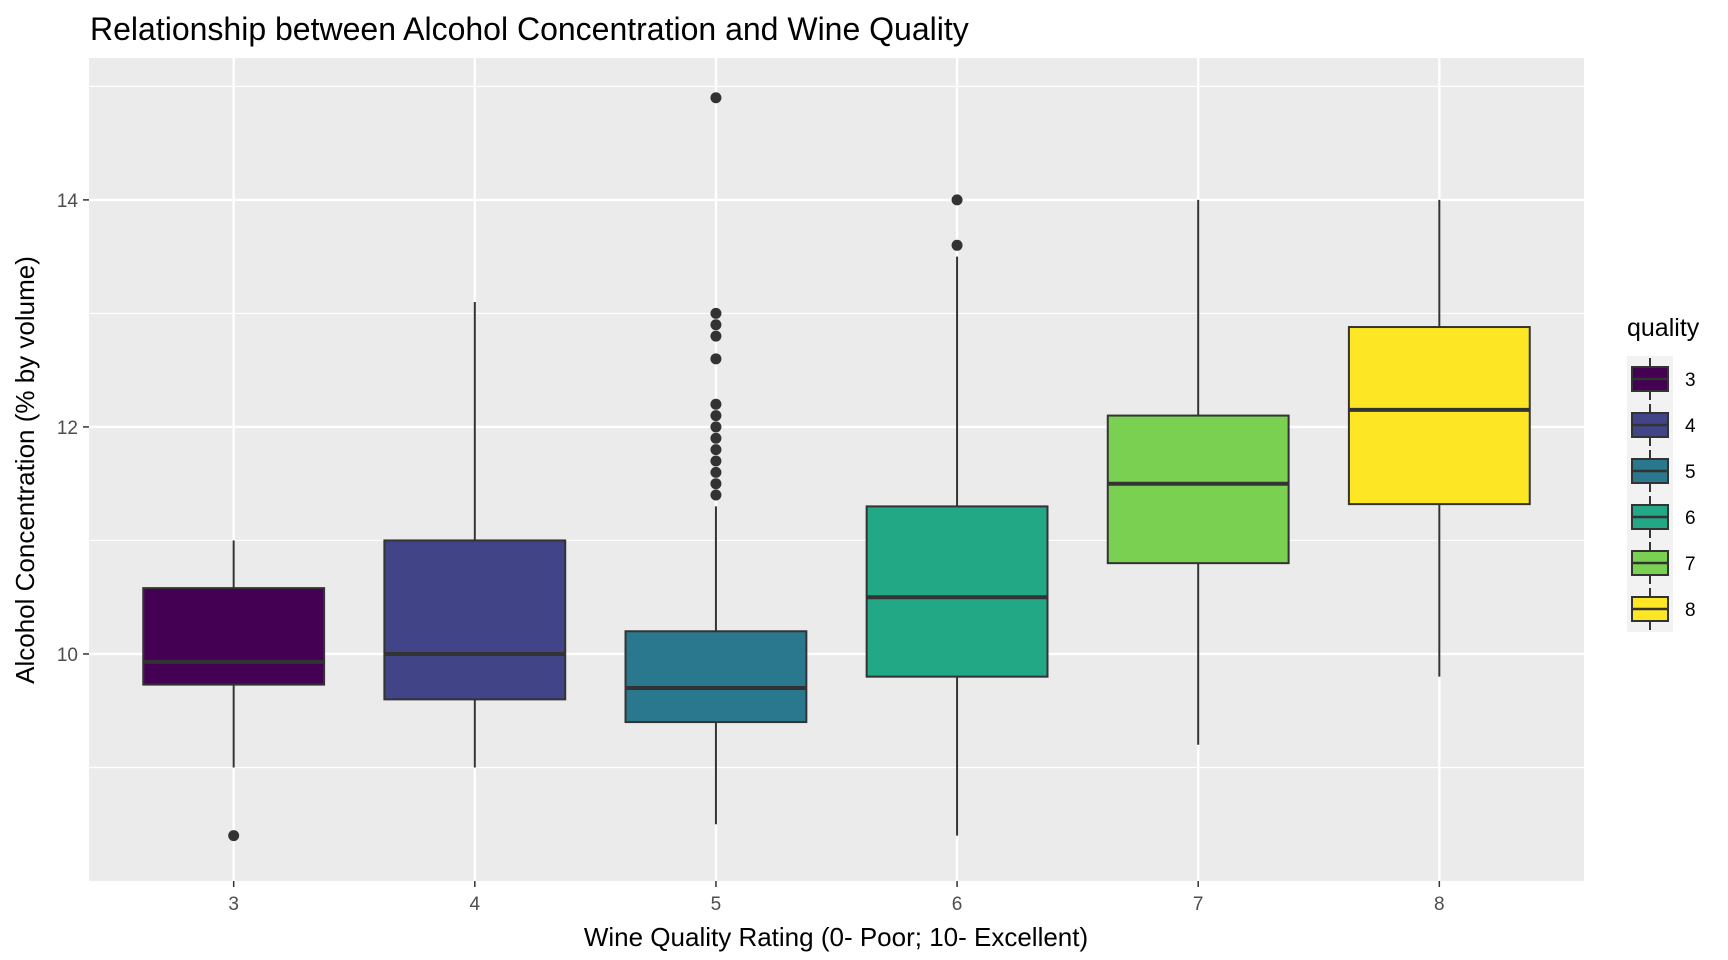 This screenshot has height=960, width=1728. I want to click on x-tick-label-8: 8, so click(1439, 904).